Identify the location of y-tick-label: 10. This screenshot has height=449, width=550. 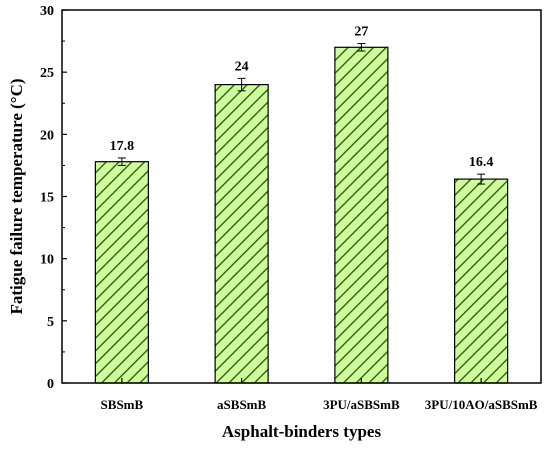
(47, 260).